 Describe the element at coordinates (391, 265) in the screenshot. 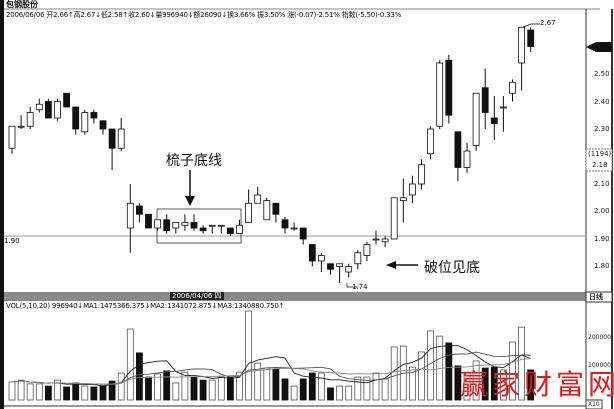

I see `arrow-left-icon` at that location.